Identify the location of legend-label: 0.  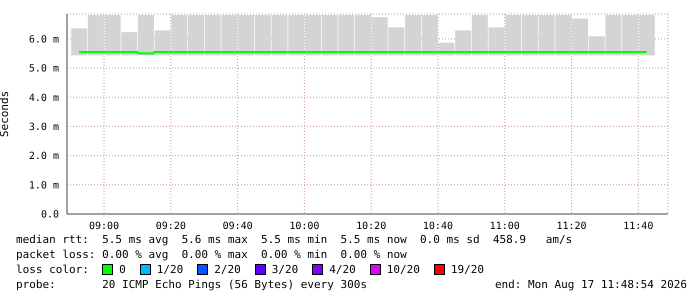
(122, 269).